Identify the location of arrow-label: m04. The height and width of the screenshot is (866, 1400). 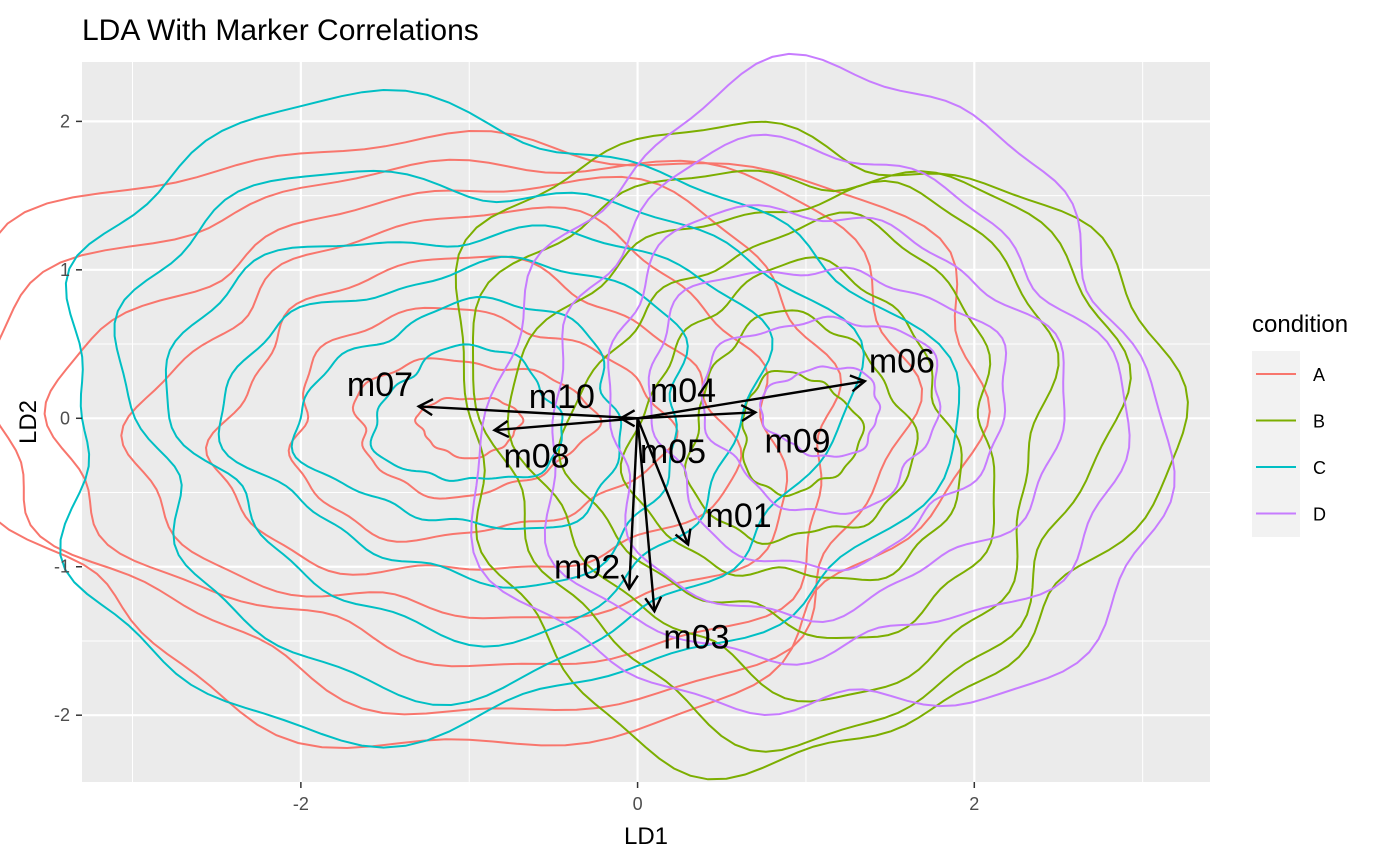
(683, 391).